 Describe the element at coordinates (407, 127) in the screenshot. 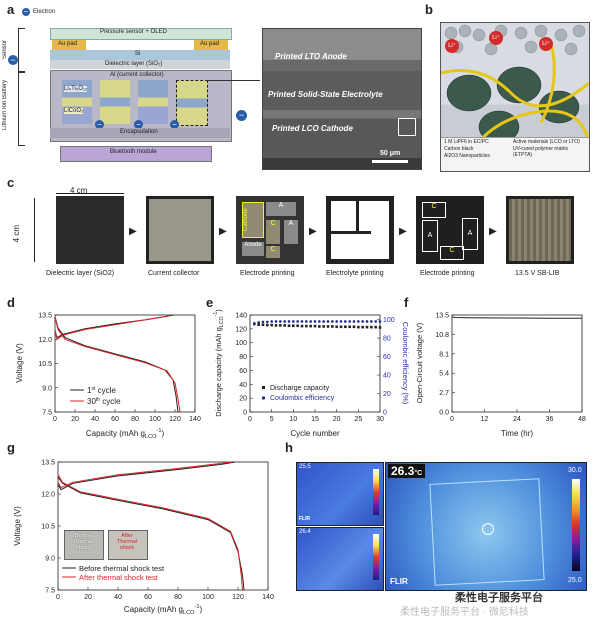

I see `sem-zoom-box` at that location.